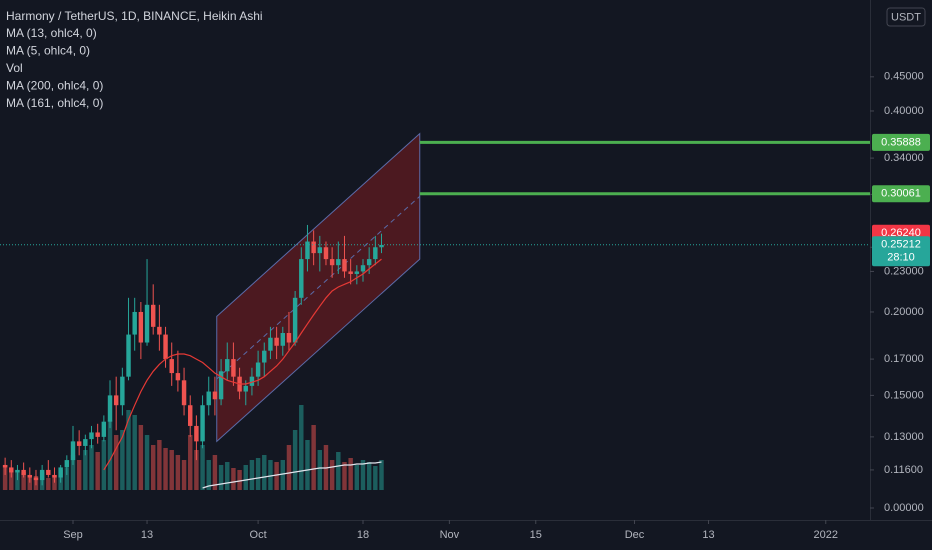 The image size is (932, 550). I want to click on y-tick-label: 0.20000, so click(904, 312).